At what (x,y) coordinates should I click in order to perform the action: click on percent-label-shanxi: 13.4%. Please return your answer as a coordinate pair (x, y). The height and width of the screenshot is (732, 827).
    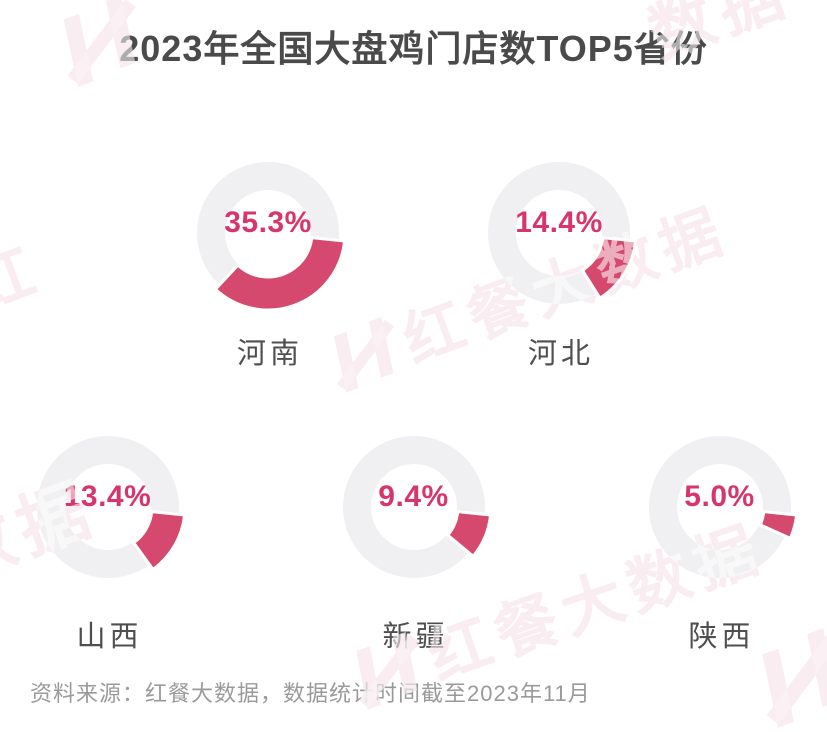
    Looking at the image, I should click on (107, 496).